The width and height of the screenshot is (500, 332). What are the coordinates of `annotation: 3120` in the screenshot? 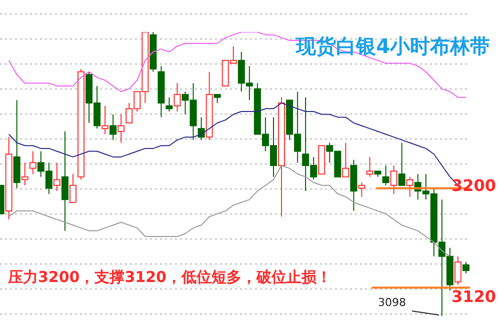 It's located at (473, 296).